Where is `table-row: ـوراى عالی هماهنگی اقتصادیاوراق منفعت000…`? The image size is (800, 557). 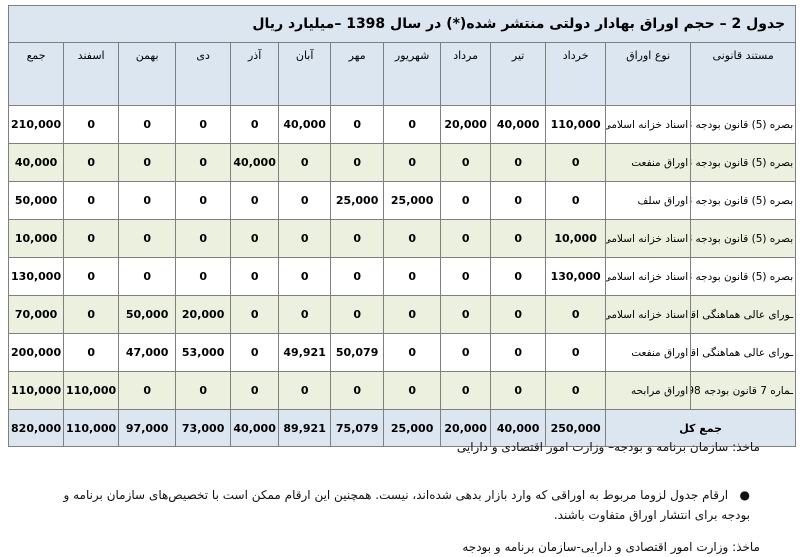 table-row: ـوراى عالی هماهنگی اقتصادیاوراق منفعت000… is located at coordinates (402, 352).